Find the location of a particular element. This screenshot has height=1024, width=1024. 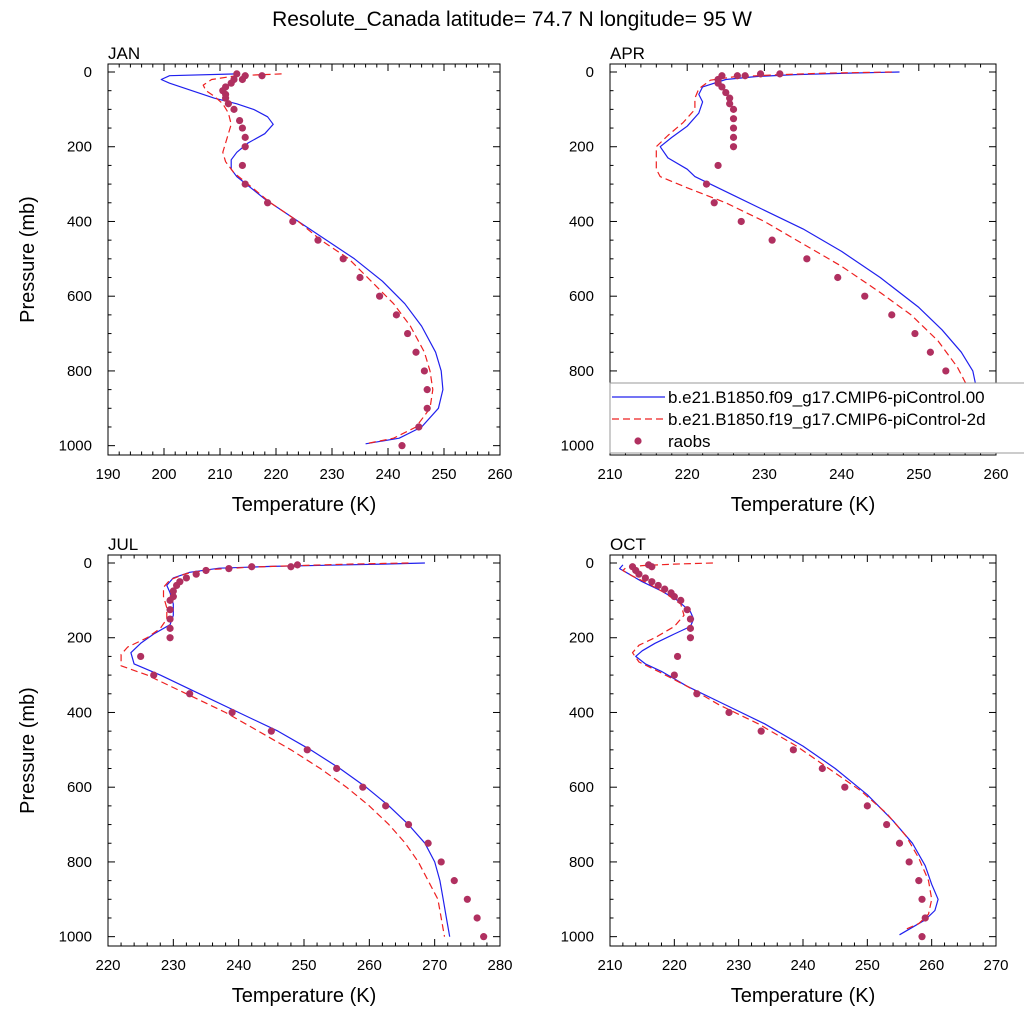

panel-label-jan: JAN is located at coordinates (124, 53).